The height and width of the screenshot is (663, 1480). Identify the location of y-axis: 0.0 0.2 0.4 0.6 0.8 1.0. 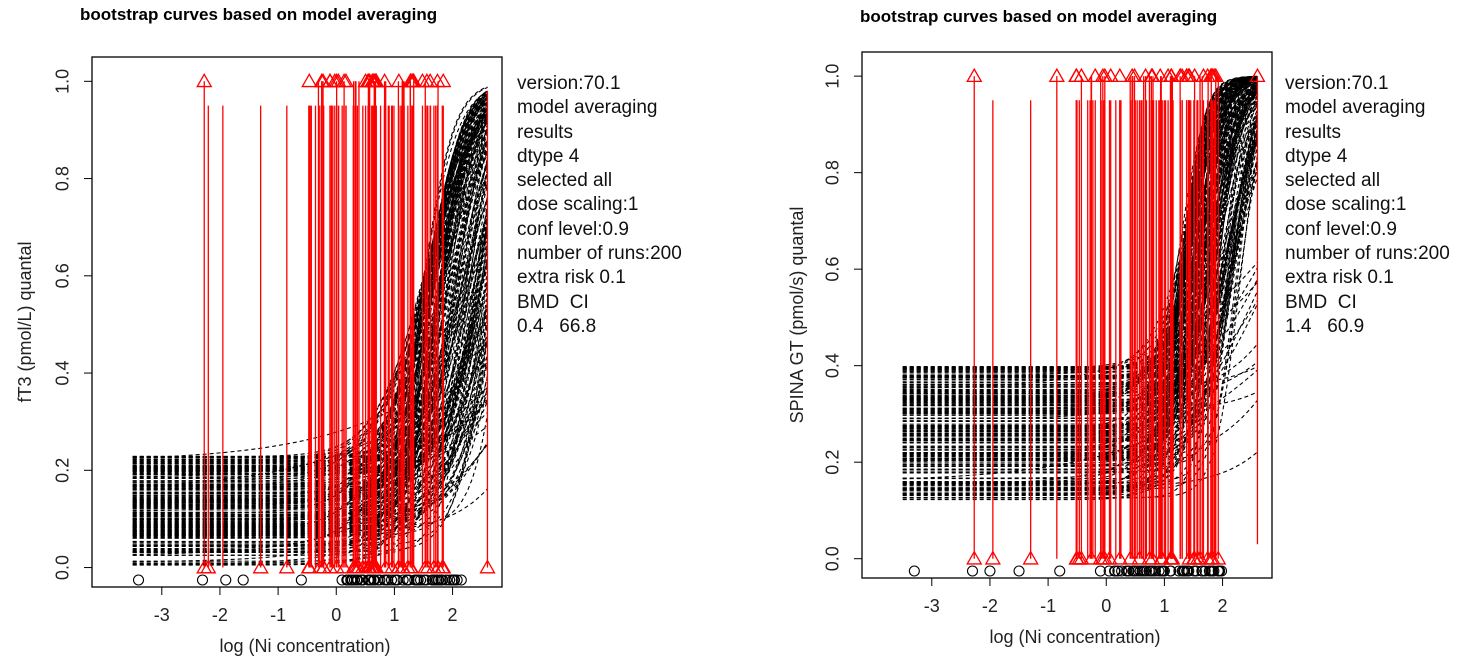
(72, 324).